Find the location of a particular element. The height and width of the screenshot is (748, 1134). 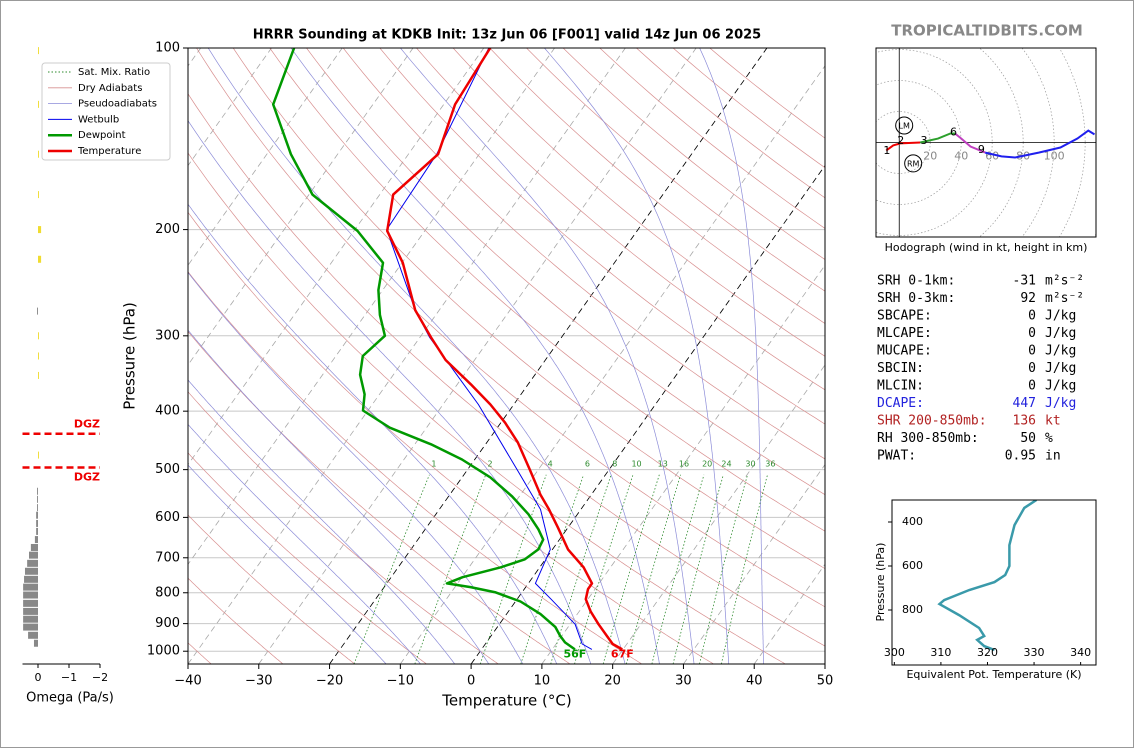

mixing-ratio-label: 1 is located at coordinates (433, 463).